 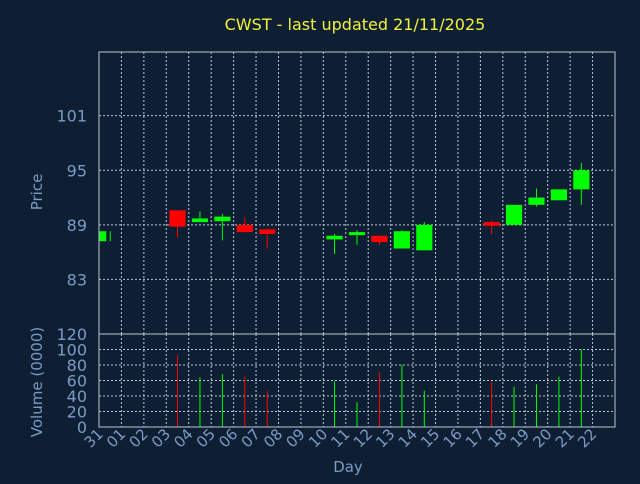 What do you see at coordinates (77, 412) in the screenshot?
I see `volume-tick-label: 20` at bounding box center [77, 412].